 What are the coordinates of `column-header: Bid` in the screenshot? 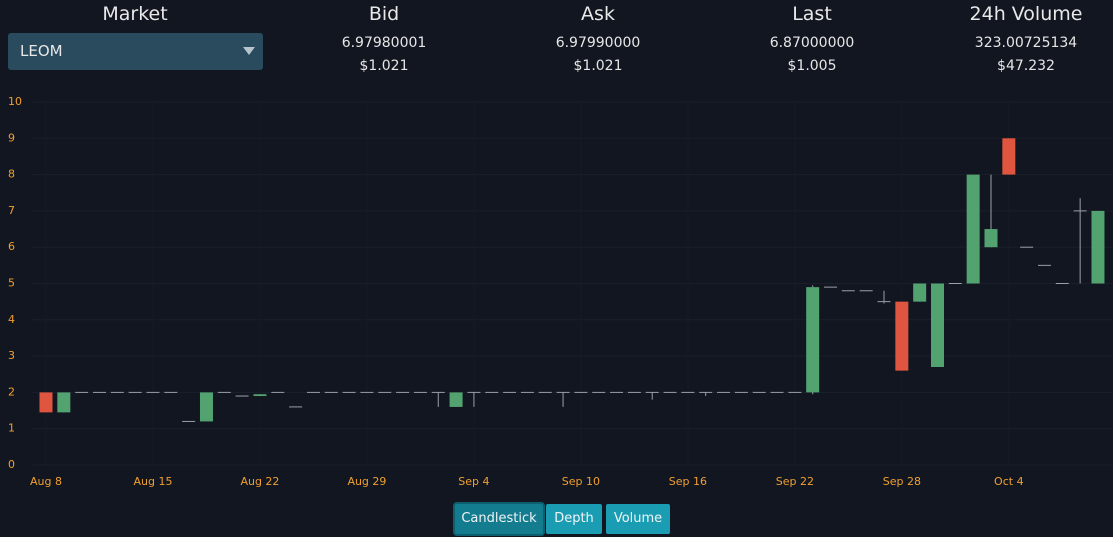 It's located at (384, 14).